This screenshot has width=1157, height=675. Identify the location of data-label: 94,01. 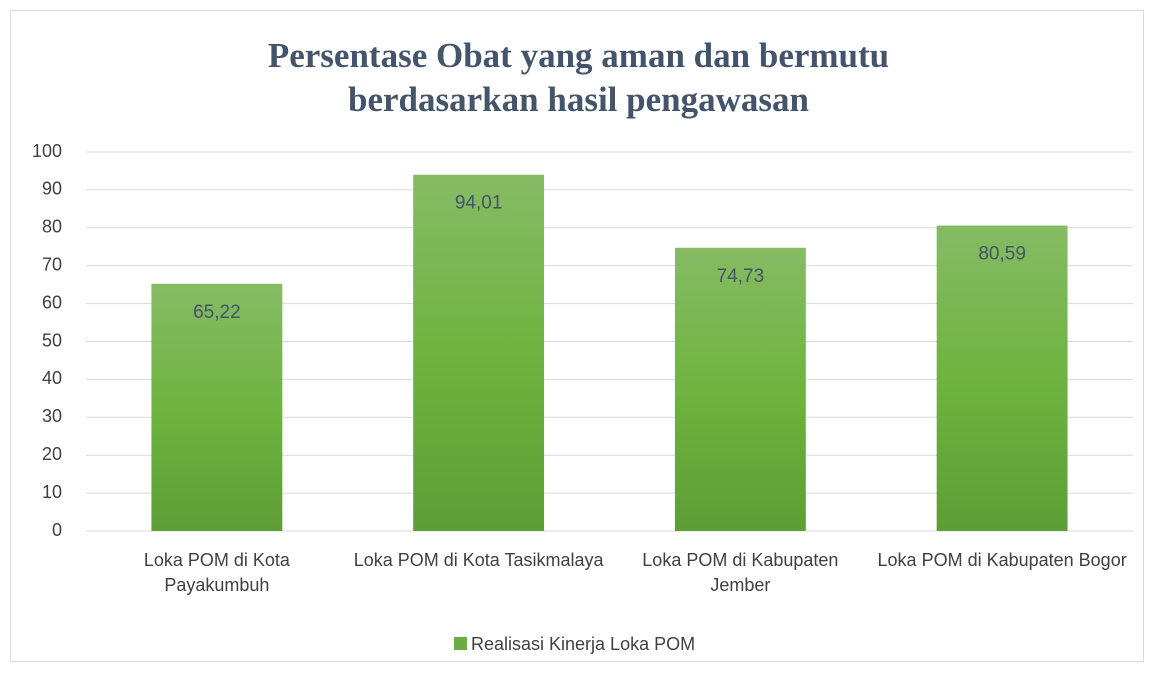
(479, 203).